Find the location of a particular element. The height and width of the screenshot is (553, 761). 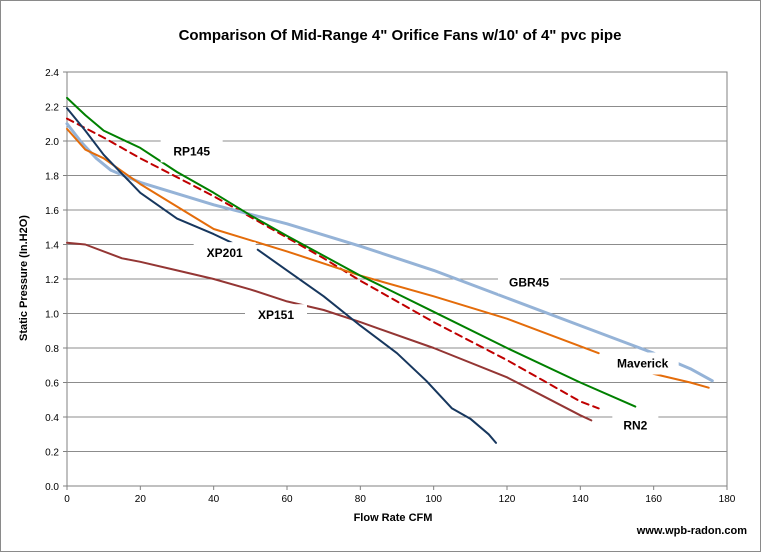

x-tick-label: 60 is located at coordinates (287, 499).